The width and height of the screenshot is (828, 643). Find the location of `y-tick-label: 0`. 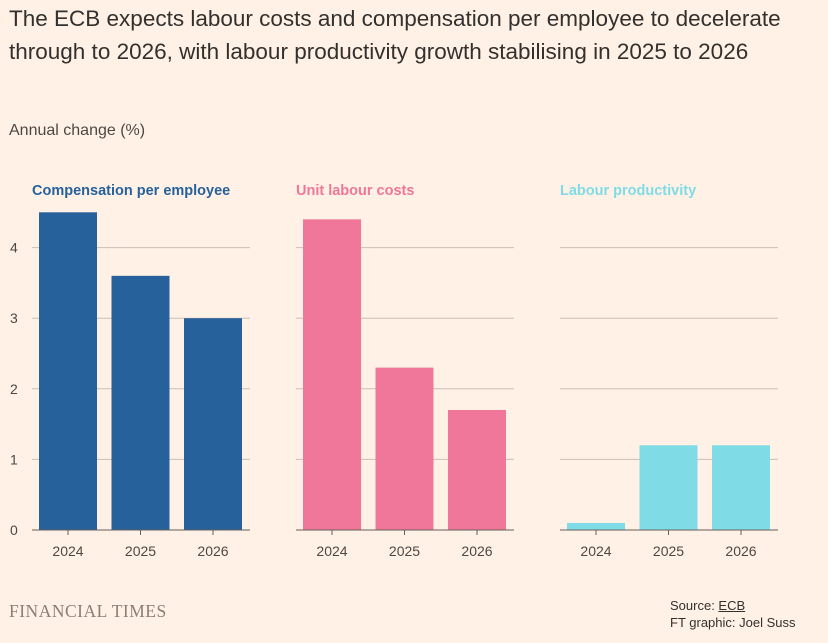

y-tick-label: 0 is located at coordinates (14, 530).